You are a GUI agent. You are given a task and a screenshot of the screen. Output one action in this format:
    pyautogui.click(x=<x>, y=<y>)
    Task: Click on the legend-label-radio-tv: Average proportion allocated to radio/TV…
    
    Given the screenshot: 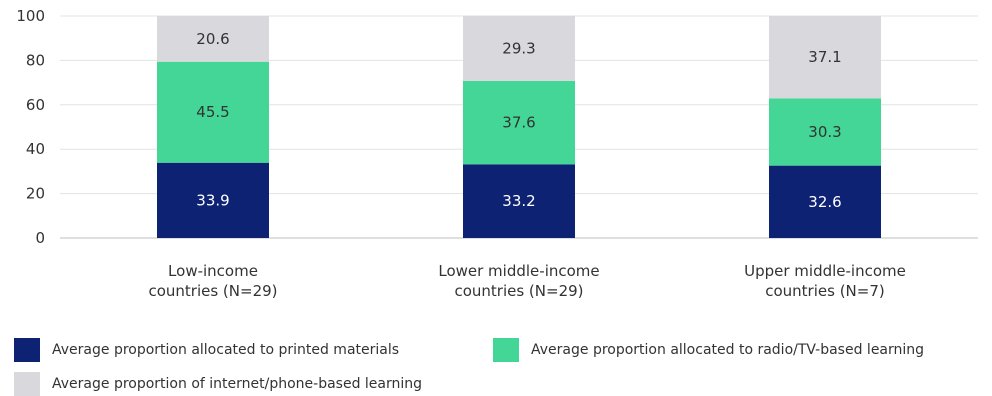 What is the action you would take?
    pyautogui.click(x=728, y=350)
    